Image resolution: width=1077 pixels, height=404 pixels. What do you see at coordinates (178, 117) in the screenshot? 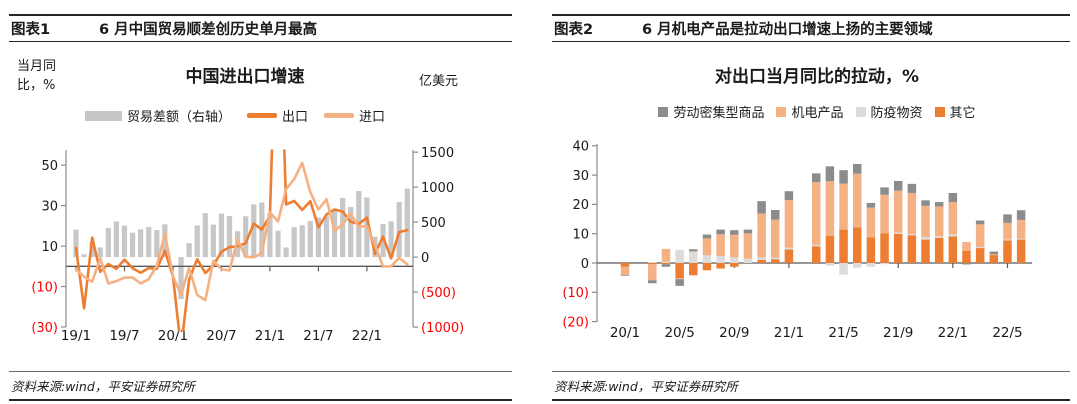
I see `legend-label: 贸易差额（右轴）` at bounding box center [178, 117].